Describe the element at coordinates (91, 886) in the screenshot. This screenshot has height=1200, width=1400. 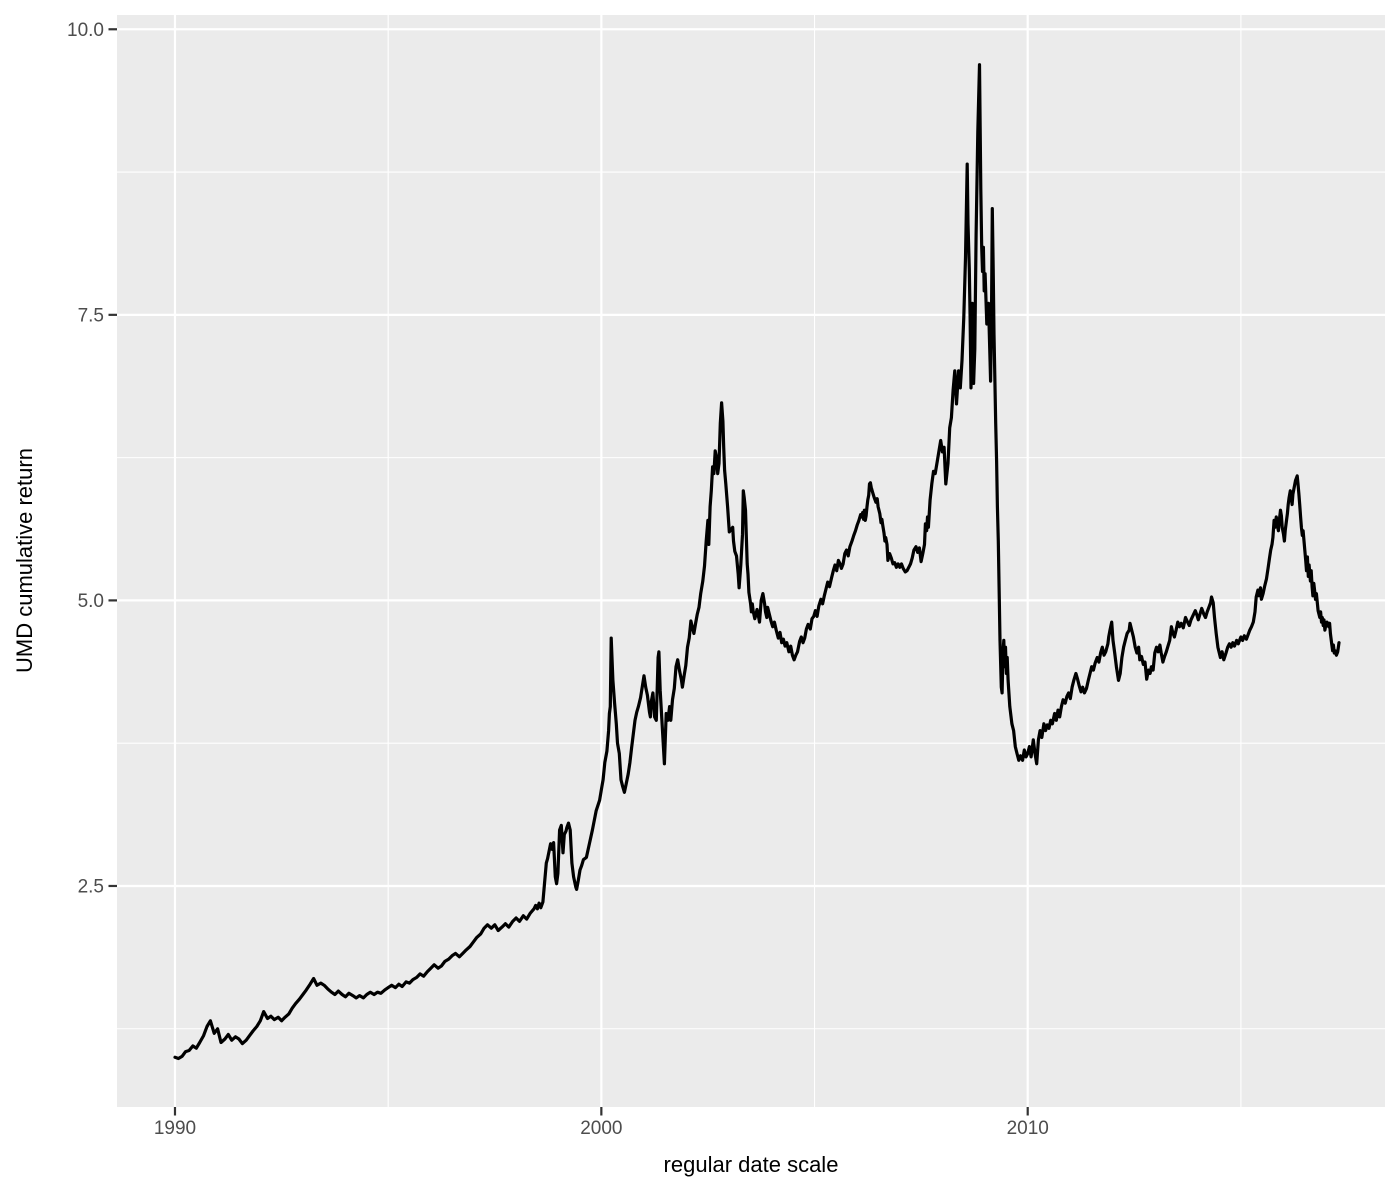
I see `y-tick-label: 2.5` at that location.